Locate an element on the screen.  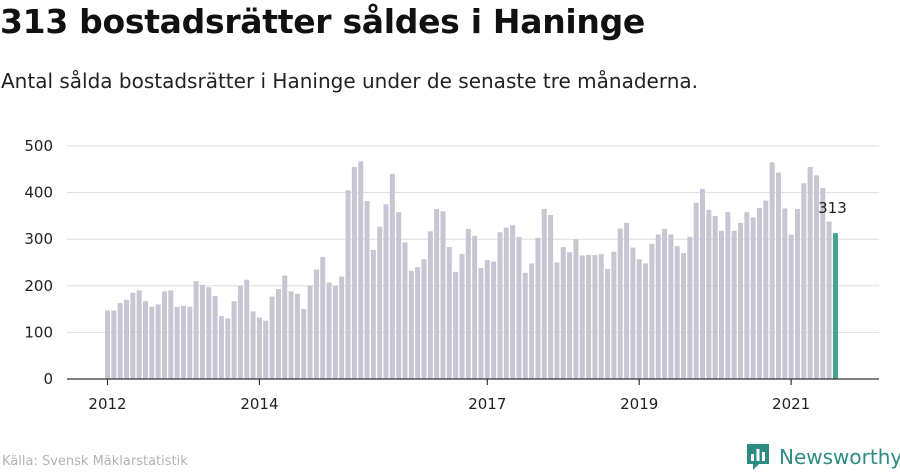
brand-name: Newsworthy is located at coordinates (839, 457).